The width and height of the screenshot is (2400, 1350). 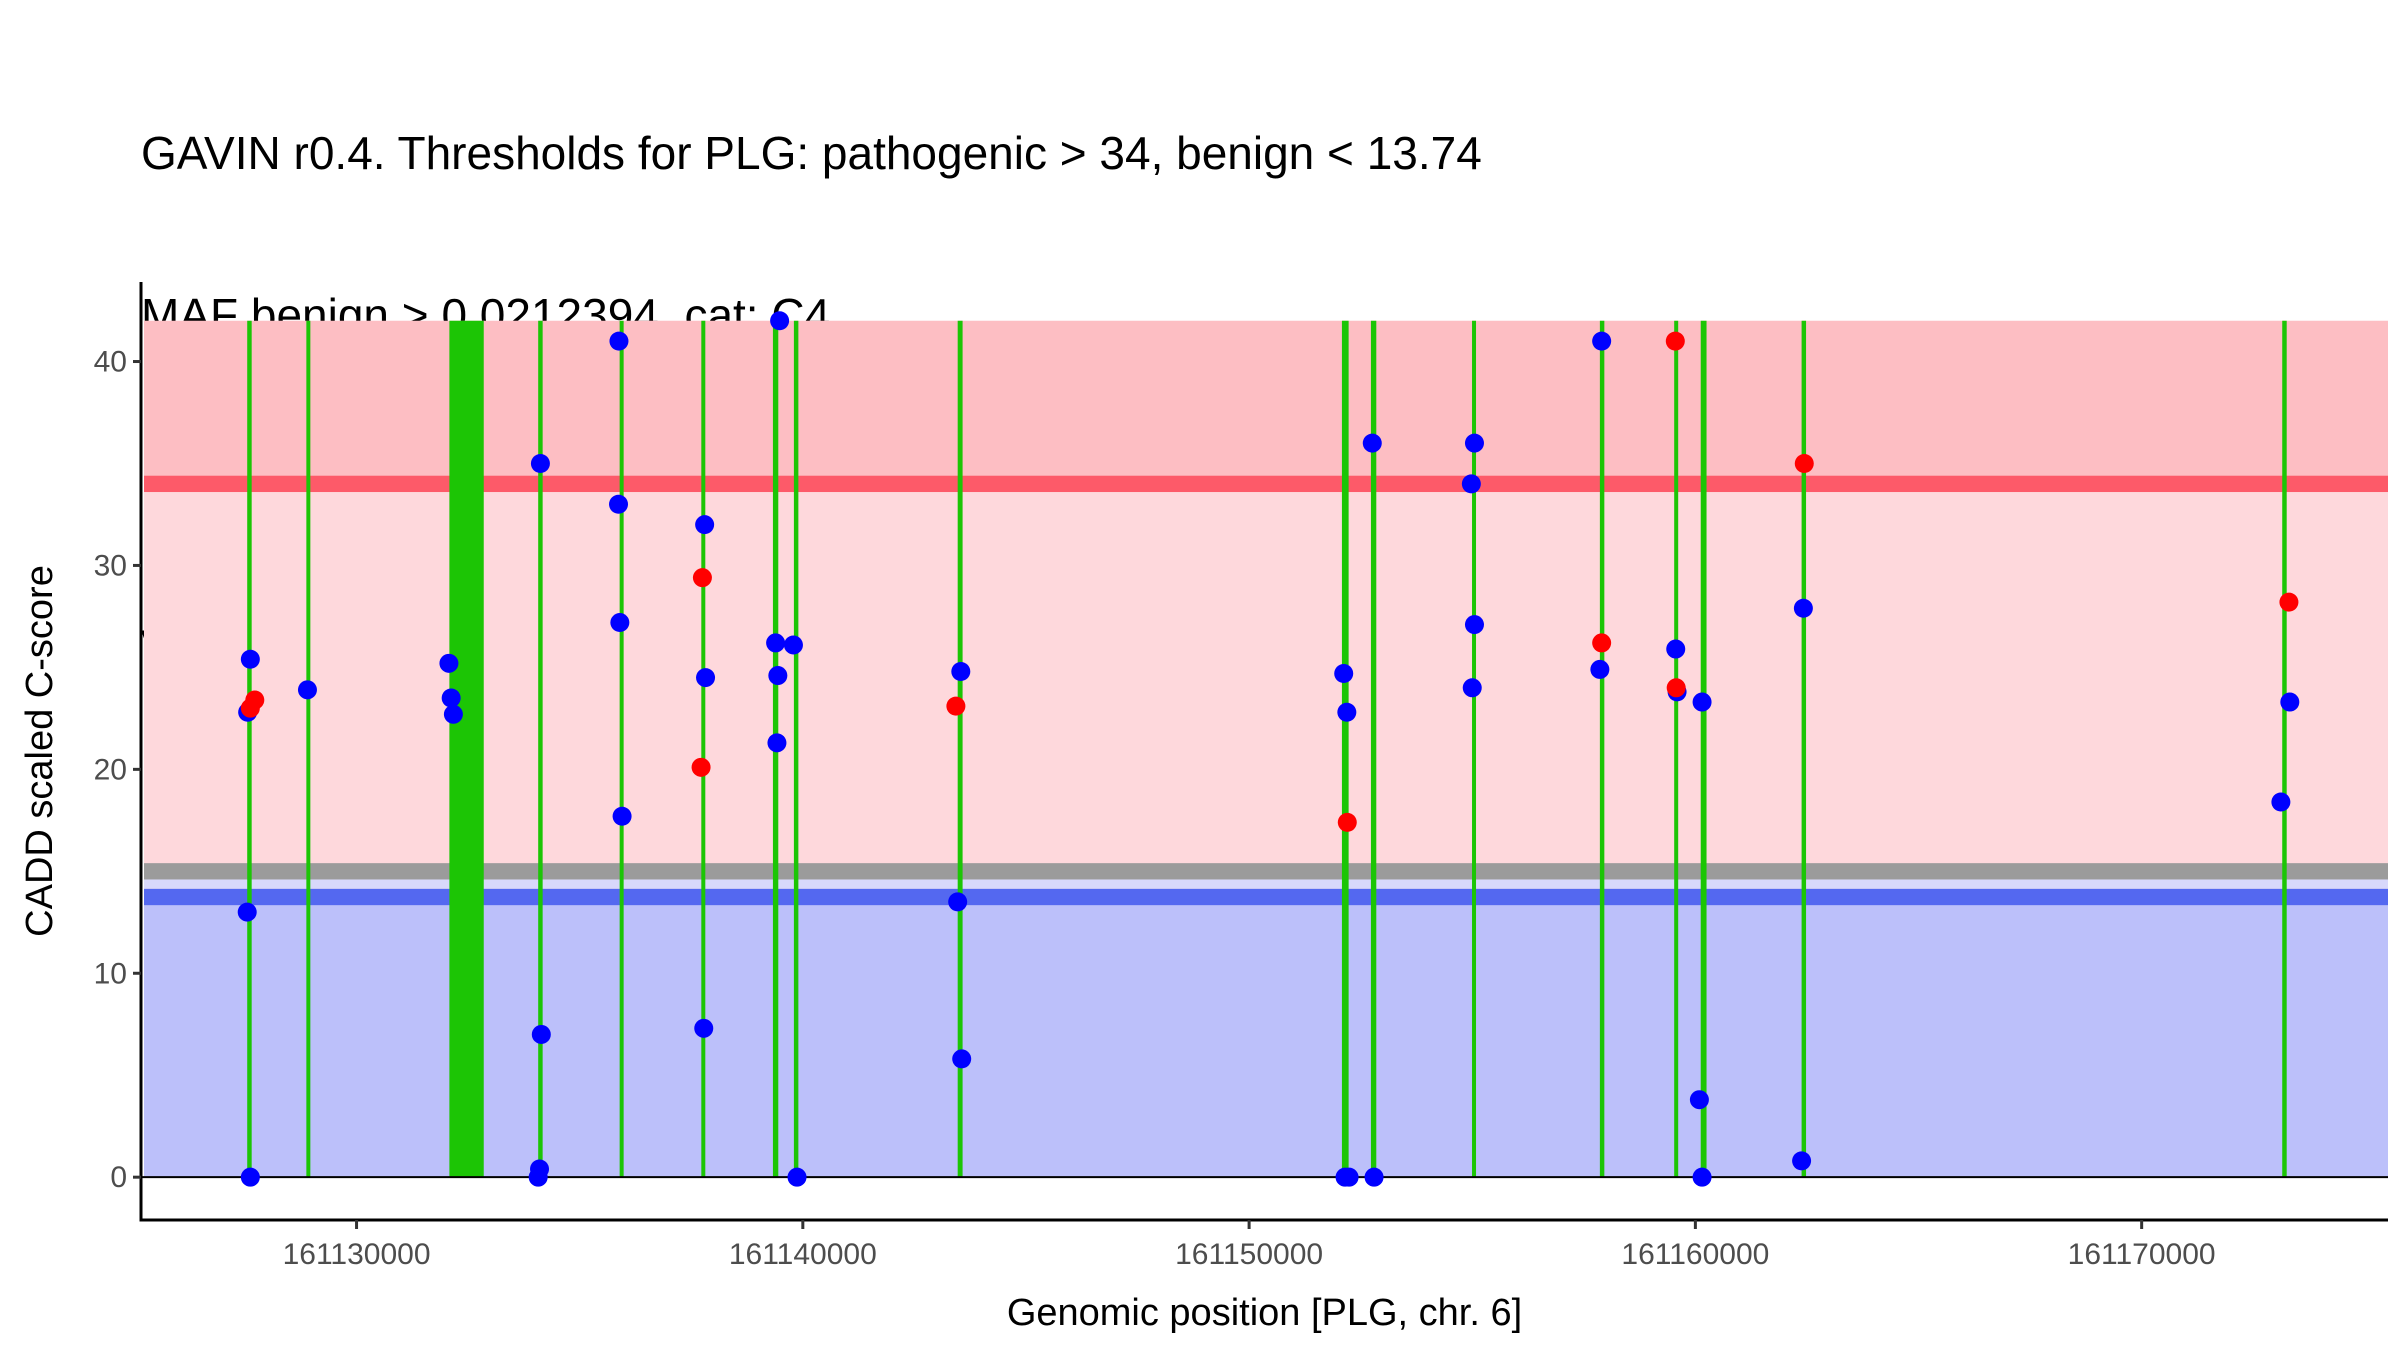 What do you see at coordinates (803, 1254) in the screenshot?
I see `x-tick-label: 161140000` at bounding box center [803, 1254].